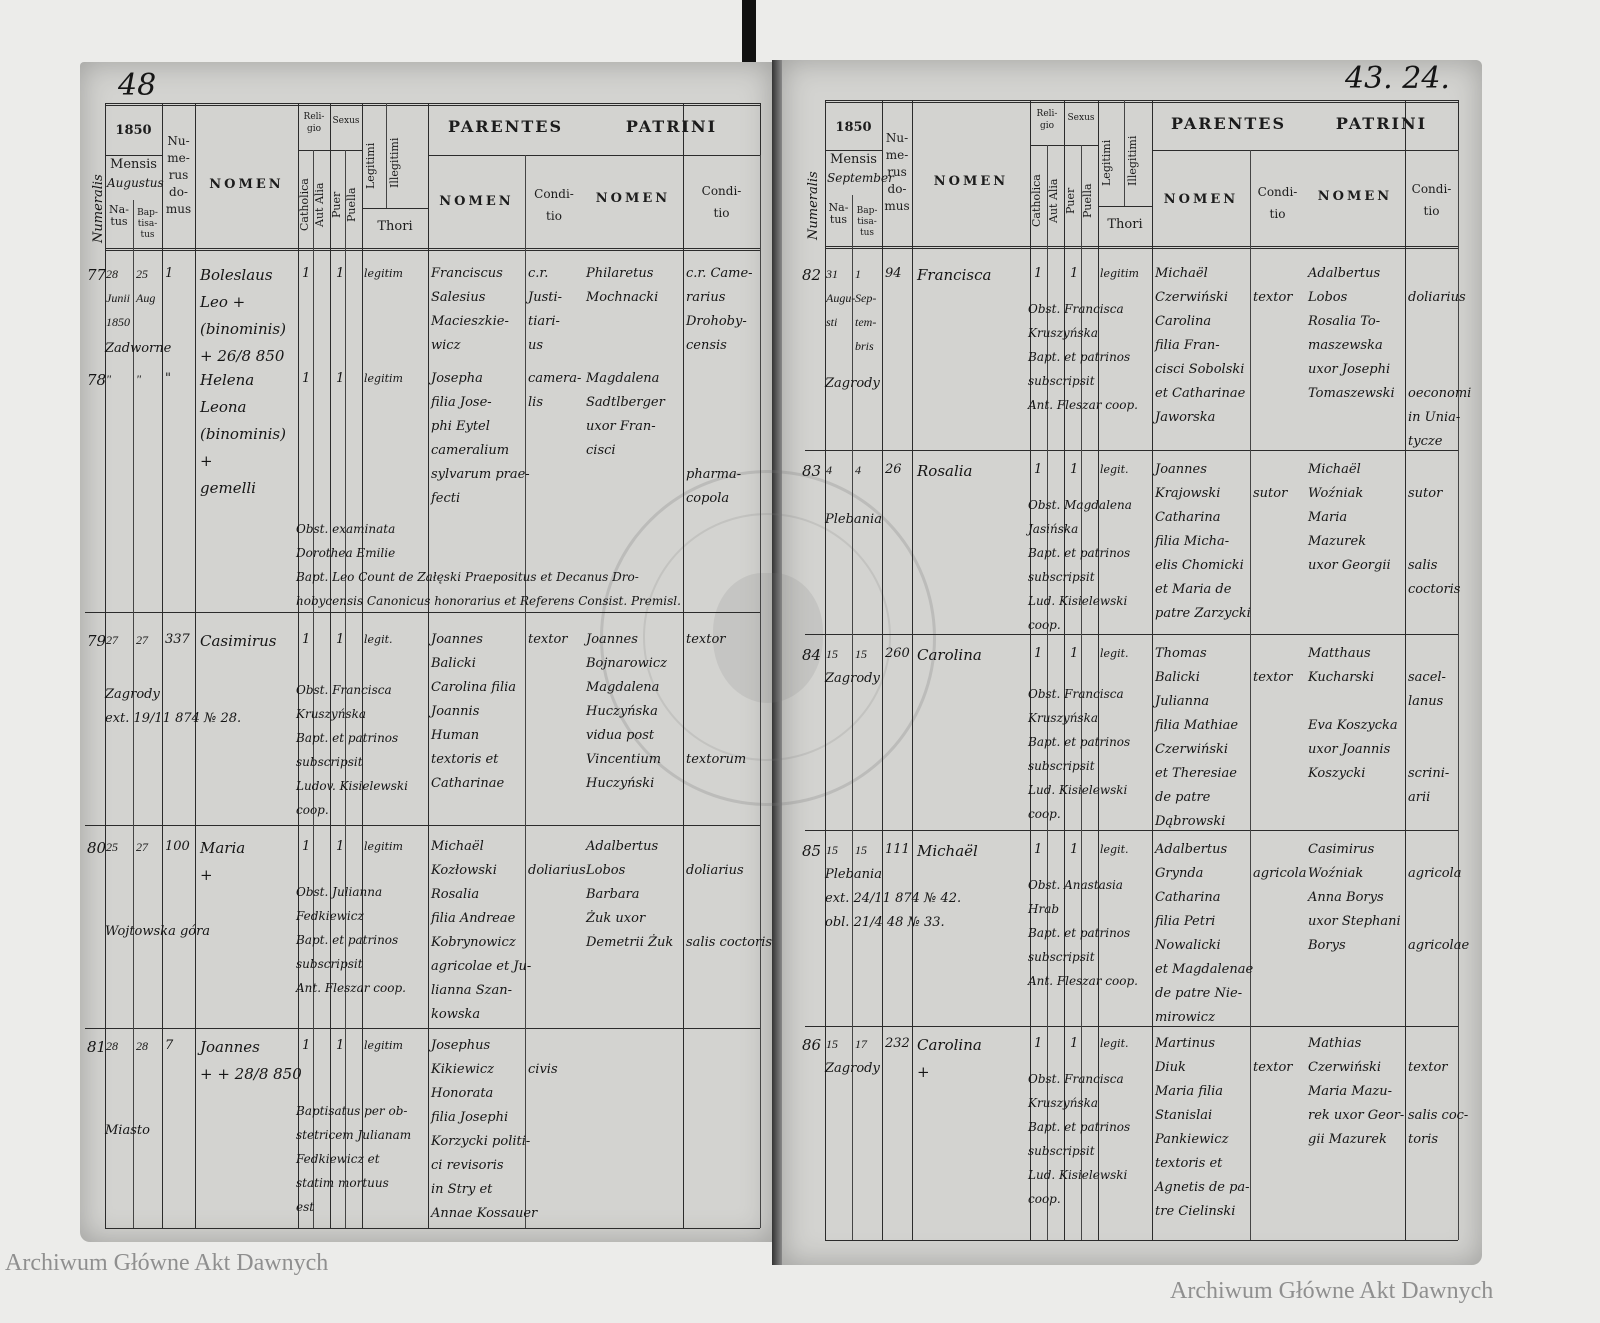 Image resolution: width=1600 pixels, height=1323 pixels. What do you see at coordinates (470, 309) in the screenshot?
I see `parents-name: Franciscus Salesius Macieszkie- wicz` at bounding box center [470, 309].